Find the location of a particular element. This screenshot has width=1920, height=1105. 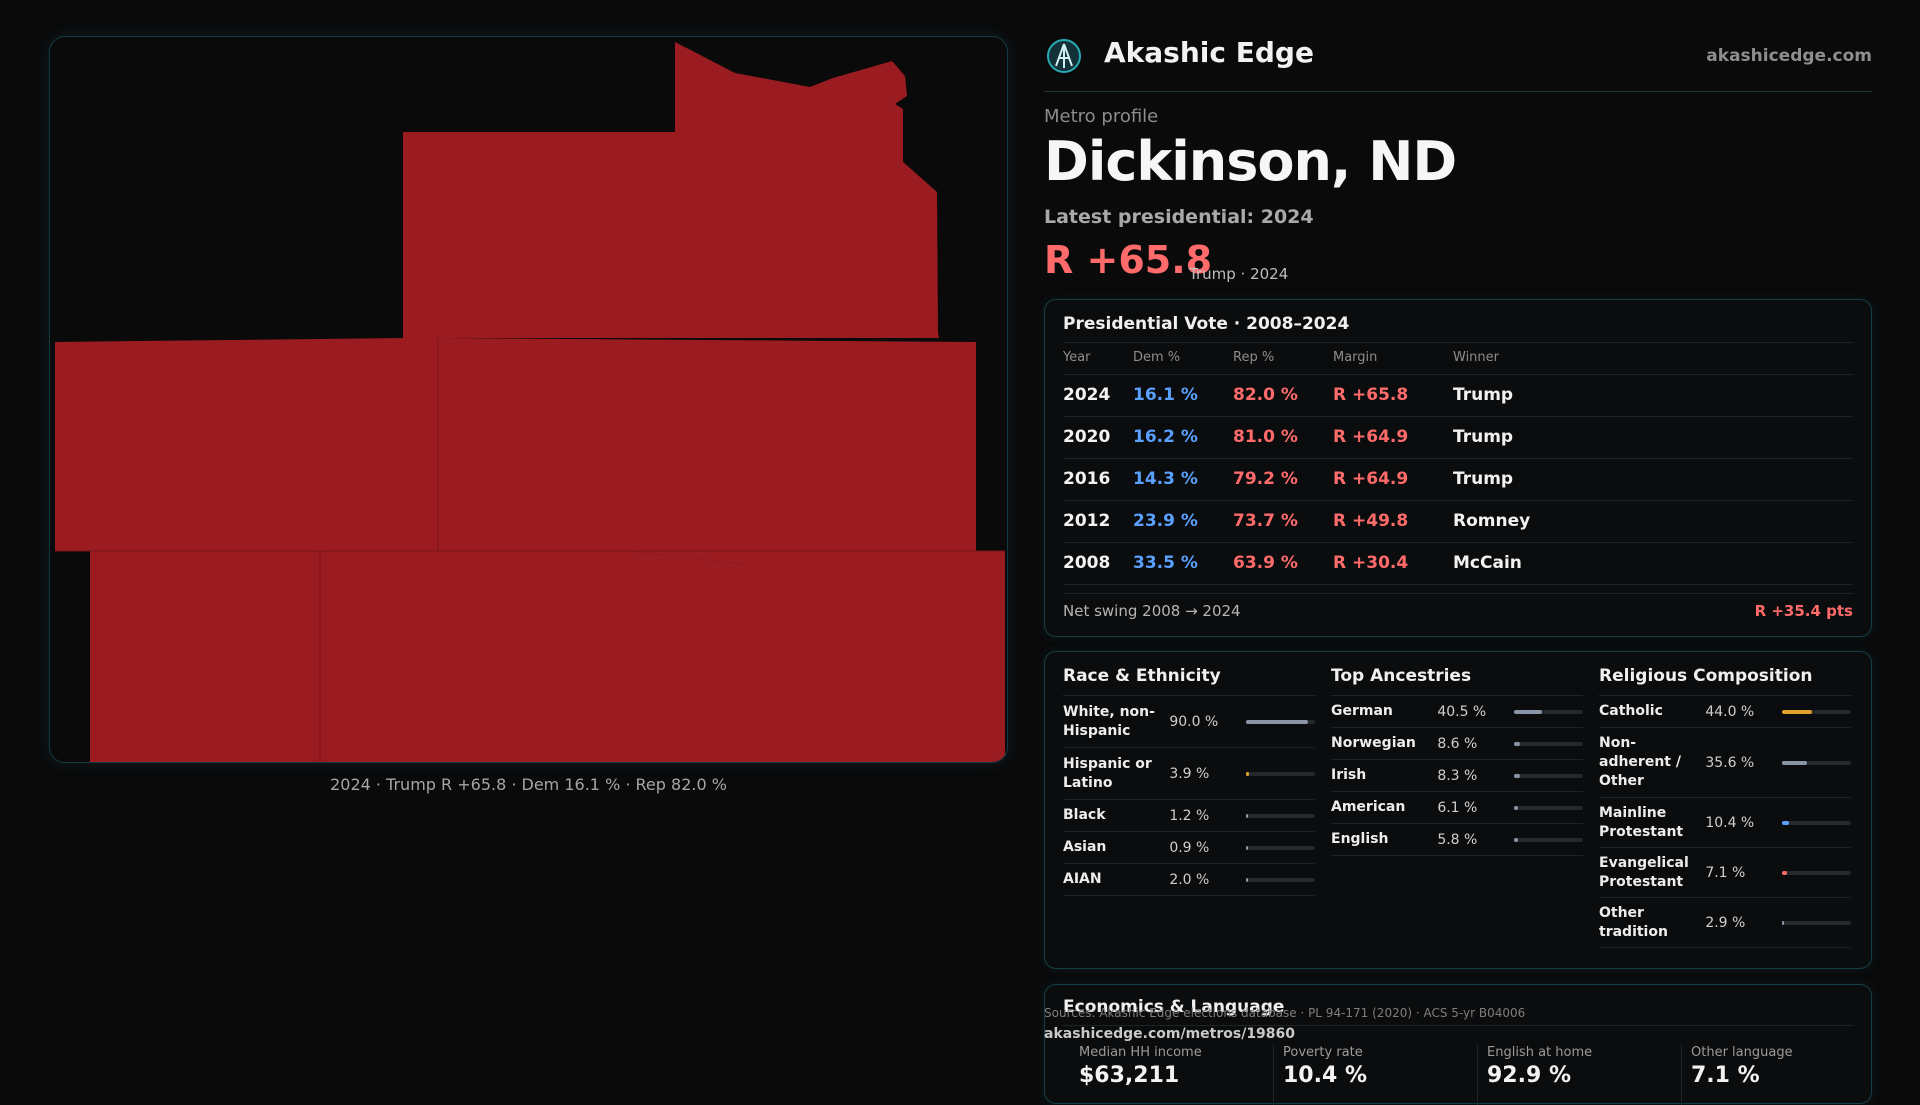

list-item: Norwegian 8.6 % is located at coordinates (1457, 744).